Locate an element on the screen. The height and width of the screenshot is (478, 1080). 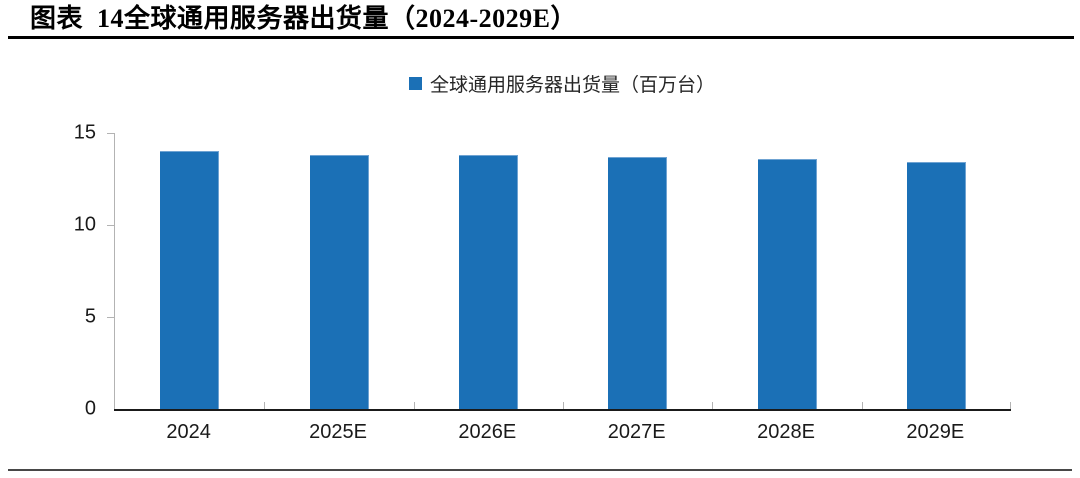
x-axis-line is located at coordinates (562, 410).